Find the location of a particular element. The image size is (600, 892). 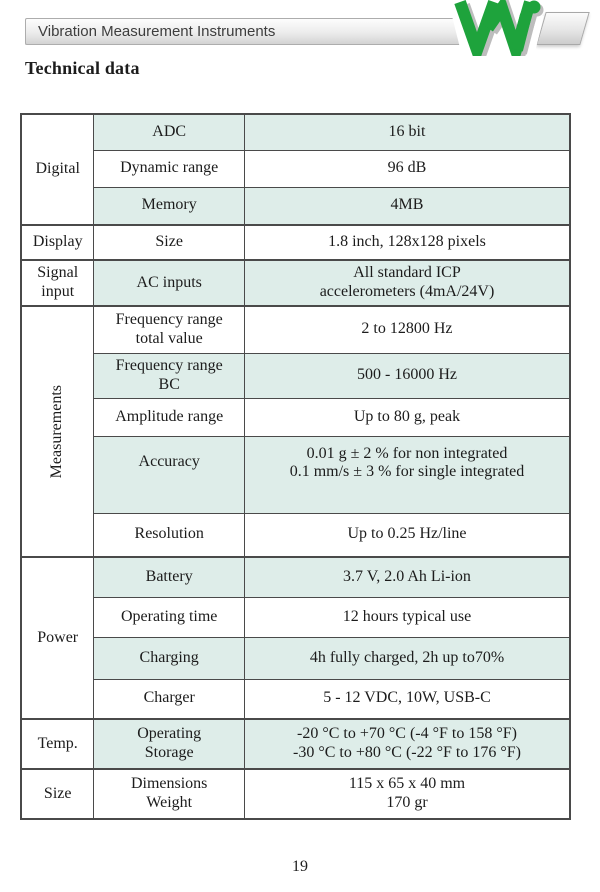

table-row: Amplitude range Up to 80 g, peak is located at coordinates (296, 417).